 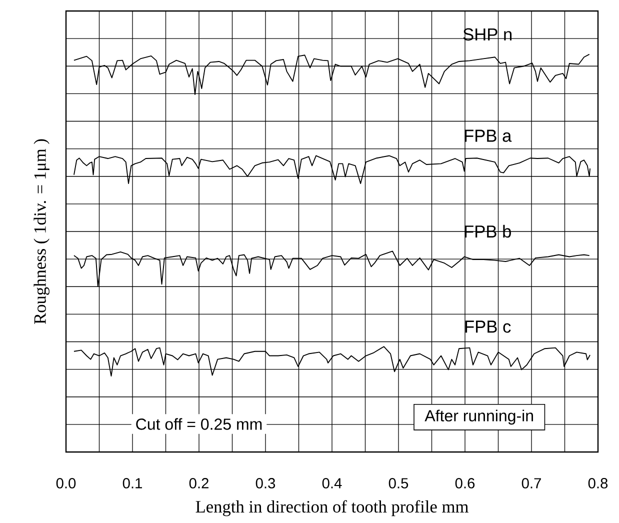 I want to click on x-tick-label: 0.8, so click(x=598, y=483).